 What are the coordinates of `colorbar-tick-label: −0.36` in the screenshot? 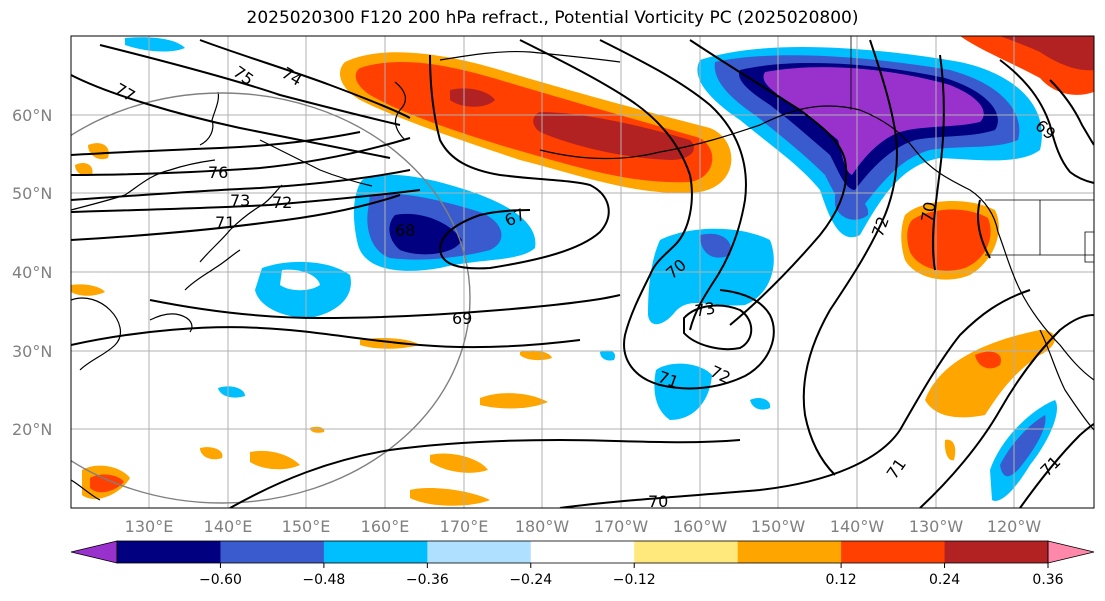 It's located at (427, 580).